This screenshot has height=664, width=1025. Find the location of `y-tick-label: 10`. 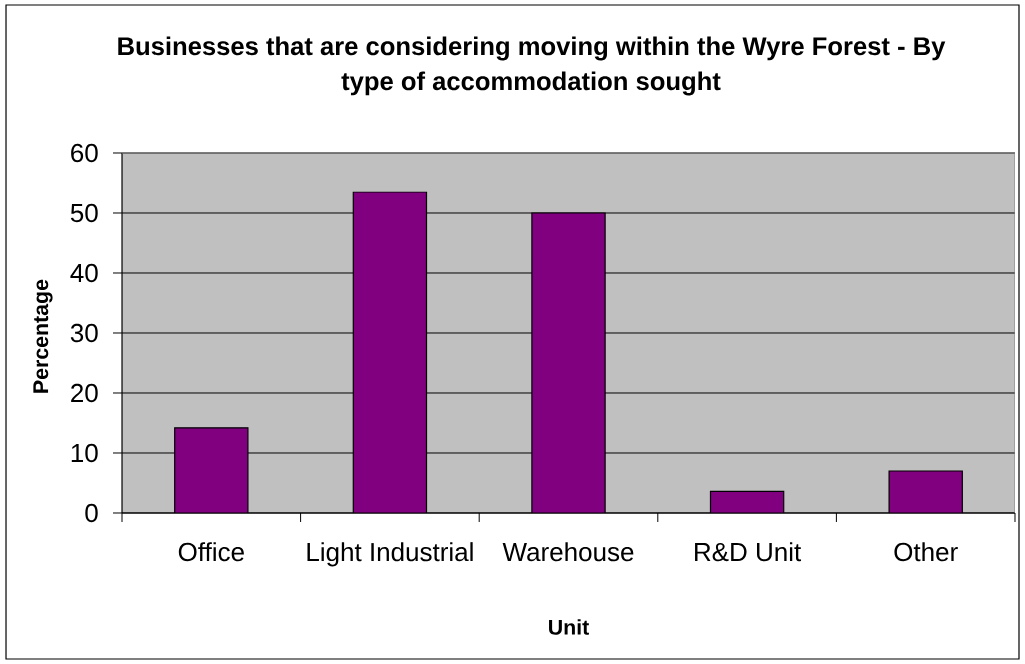

y-tick-label: 10 is located at coordinates (84, 453).